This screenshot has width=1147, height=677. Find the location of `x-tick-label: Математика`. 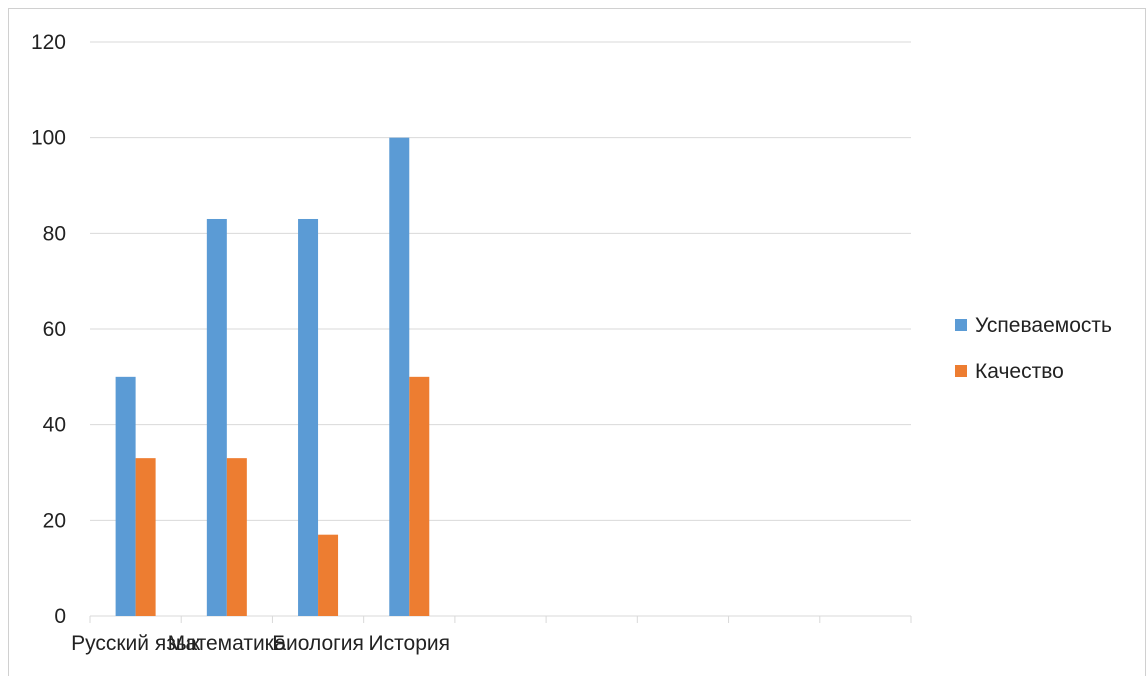

x-tick-label: Математика is located at coordinates (227, 643).